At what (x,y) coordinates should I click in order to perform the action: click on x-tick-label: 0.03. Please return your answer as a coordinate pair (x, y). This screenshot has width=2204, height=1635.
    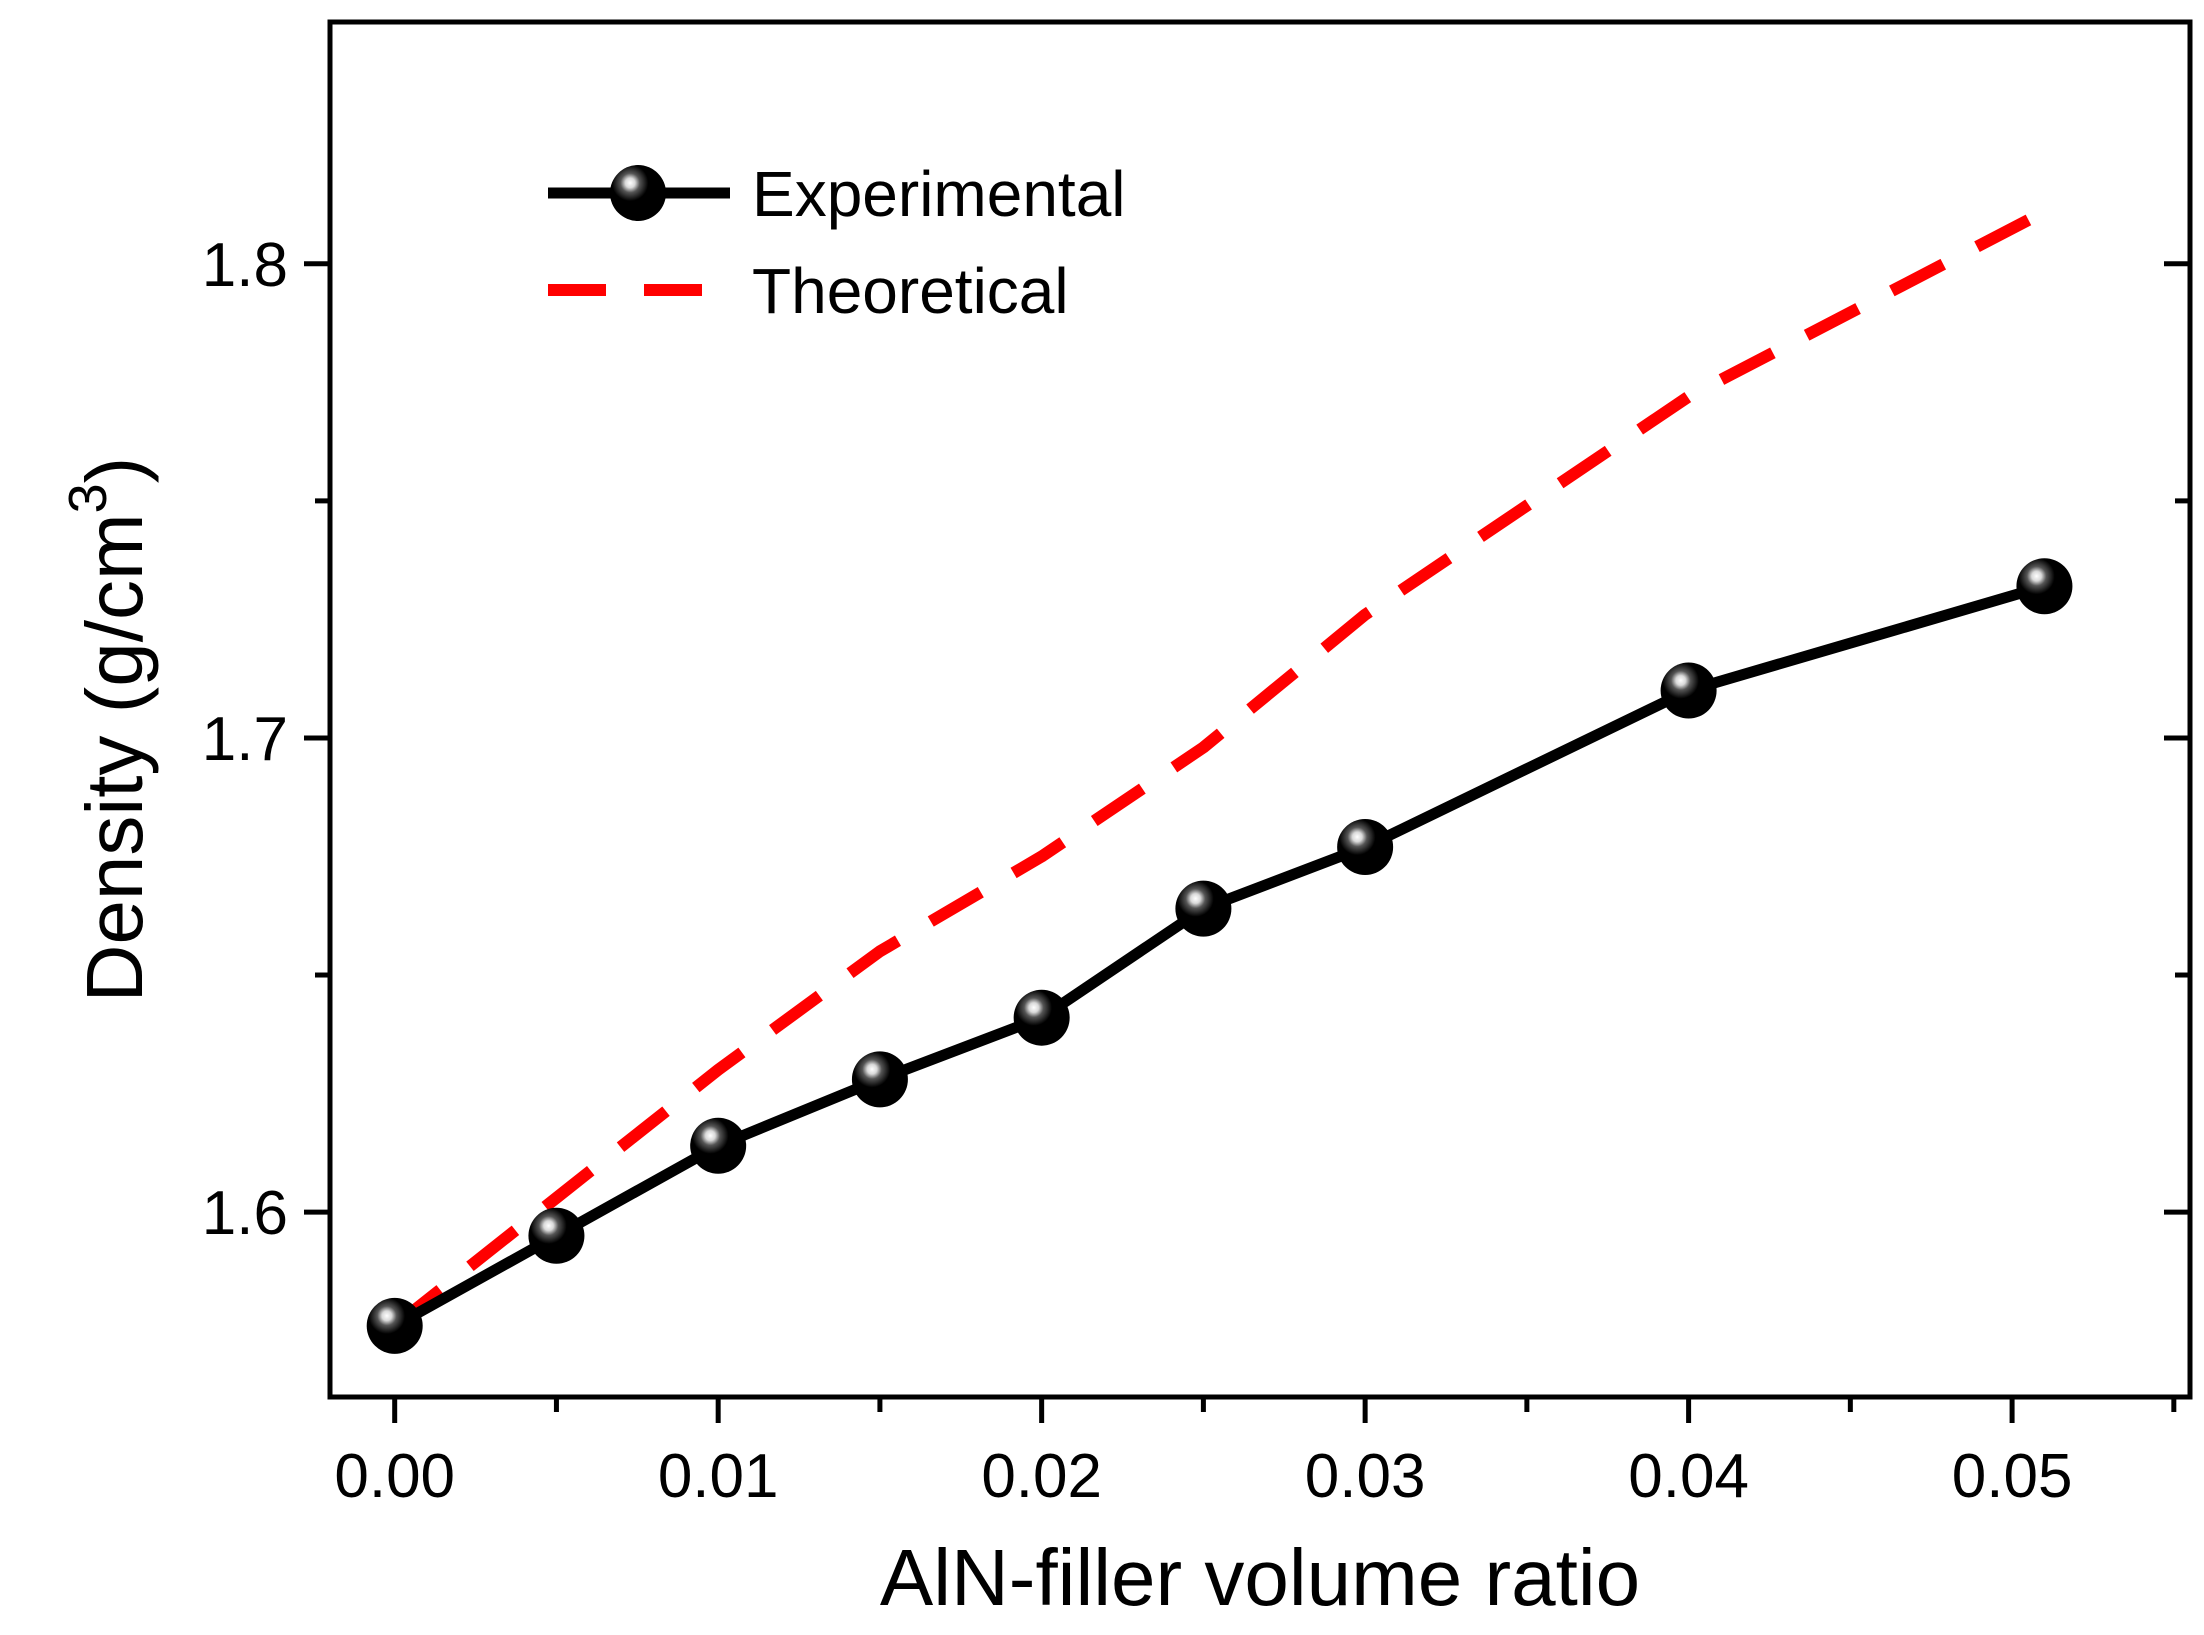
    Looking at the image, I should click on (1365, 1476).